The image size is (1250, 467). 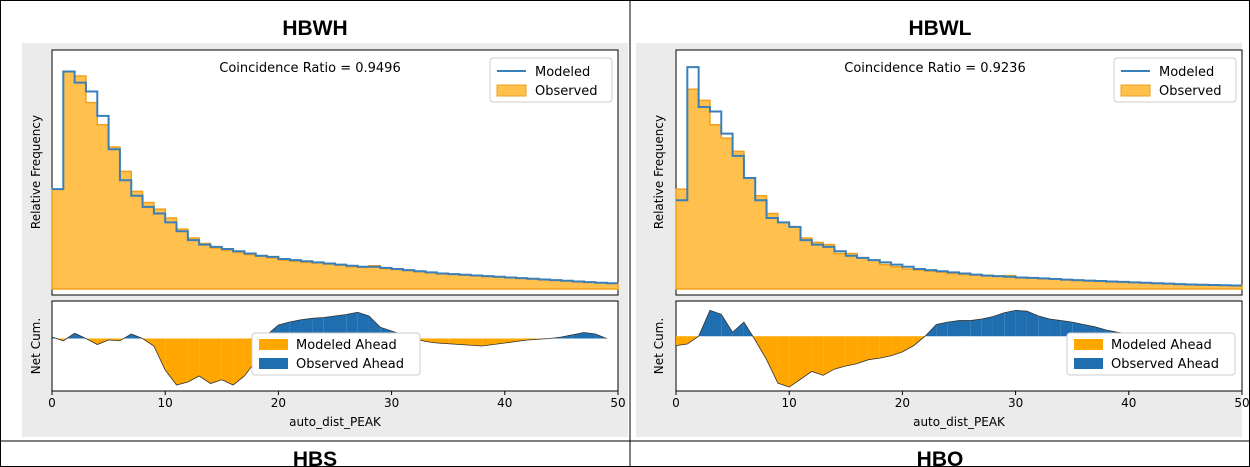 I want to click on bottom-label-0: HBS, so click(x=315, y=457).